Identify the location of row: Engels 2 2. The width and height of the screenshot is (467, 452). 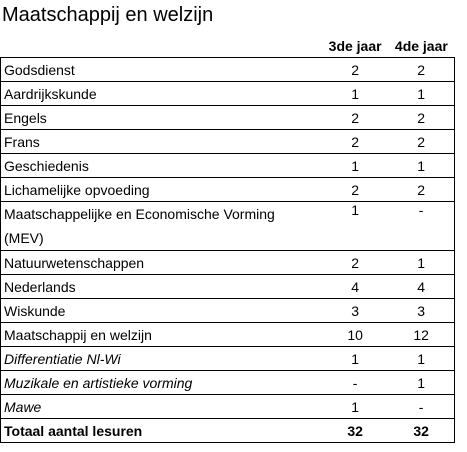
(228, 117).